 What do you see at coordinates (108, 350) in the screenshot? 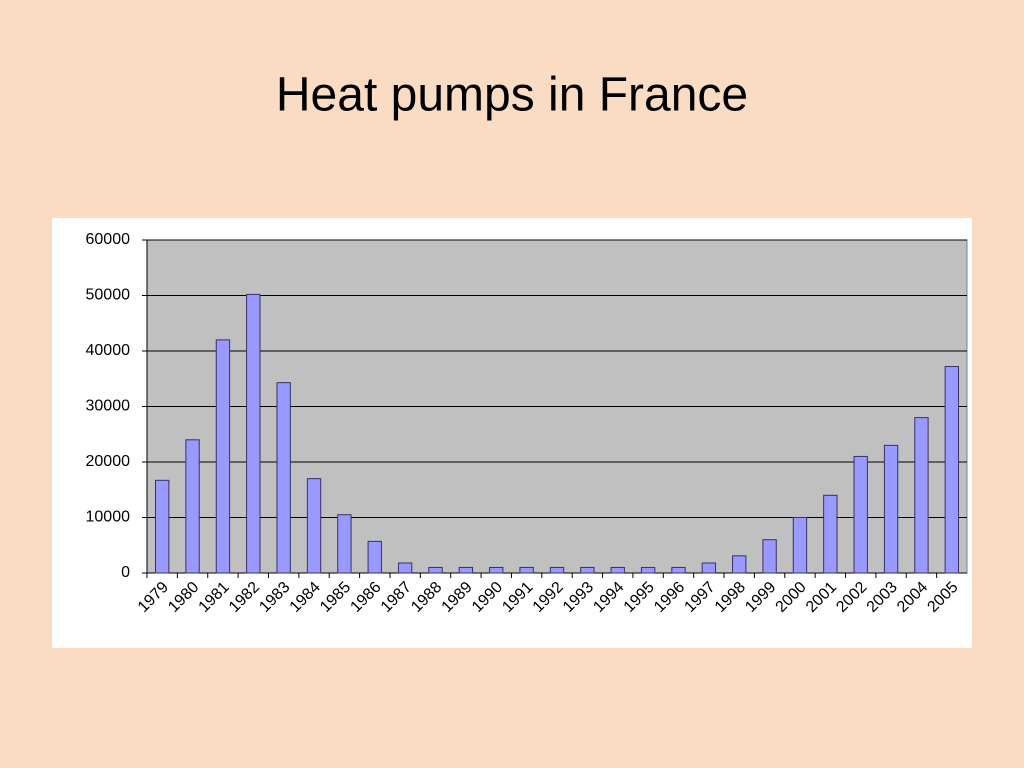
I see `y-tick-label: 40000` at bounding box center [108, 350].